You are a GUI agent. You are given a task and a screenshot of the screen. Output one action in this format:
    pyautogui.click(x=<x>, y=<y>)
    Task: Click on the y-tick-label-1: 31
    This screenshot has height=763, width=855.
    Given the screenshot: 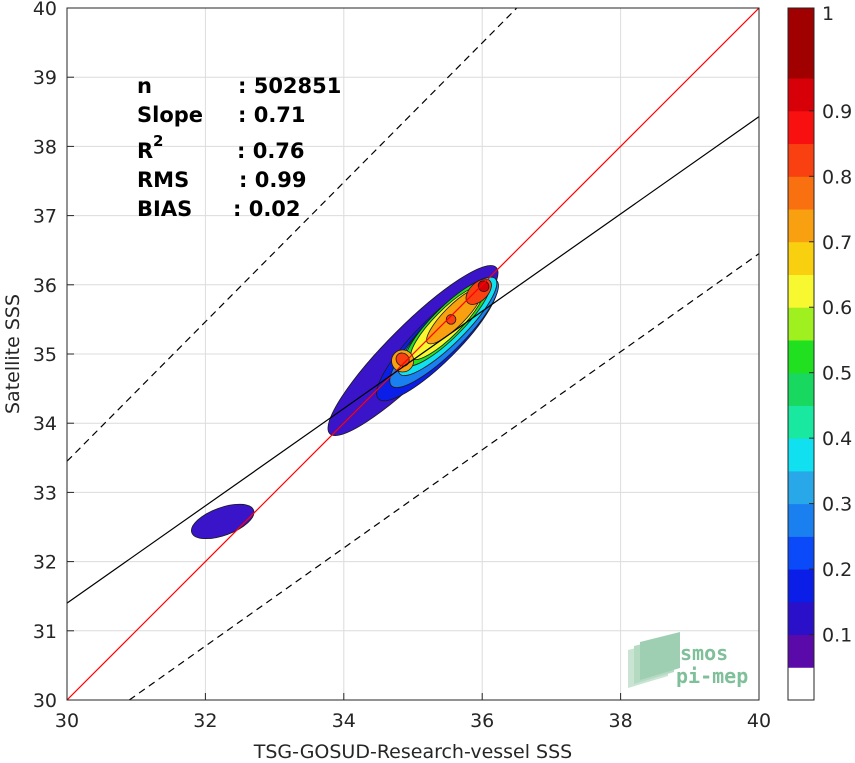 What is the action you would take?
    pyautogui.click(x=45, y=632)
    